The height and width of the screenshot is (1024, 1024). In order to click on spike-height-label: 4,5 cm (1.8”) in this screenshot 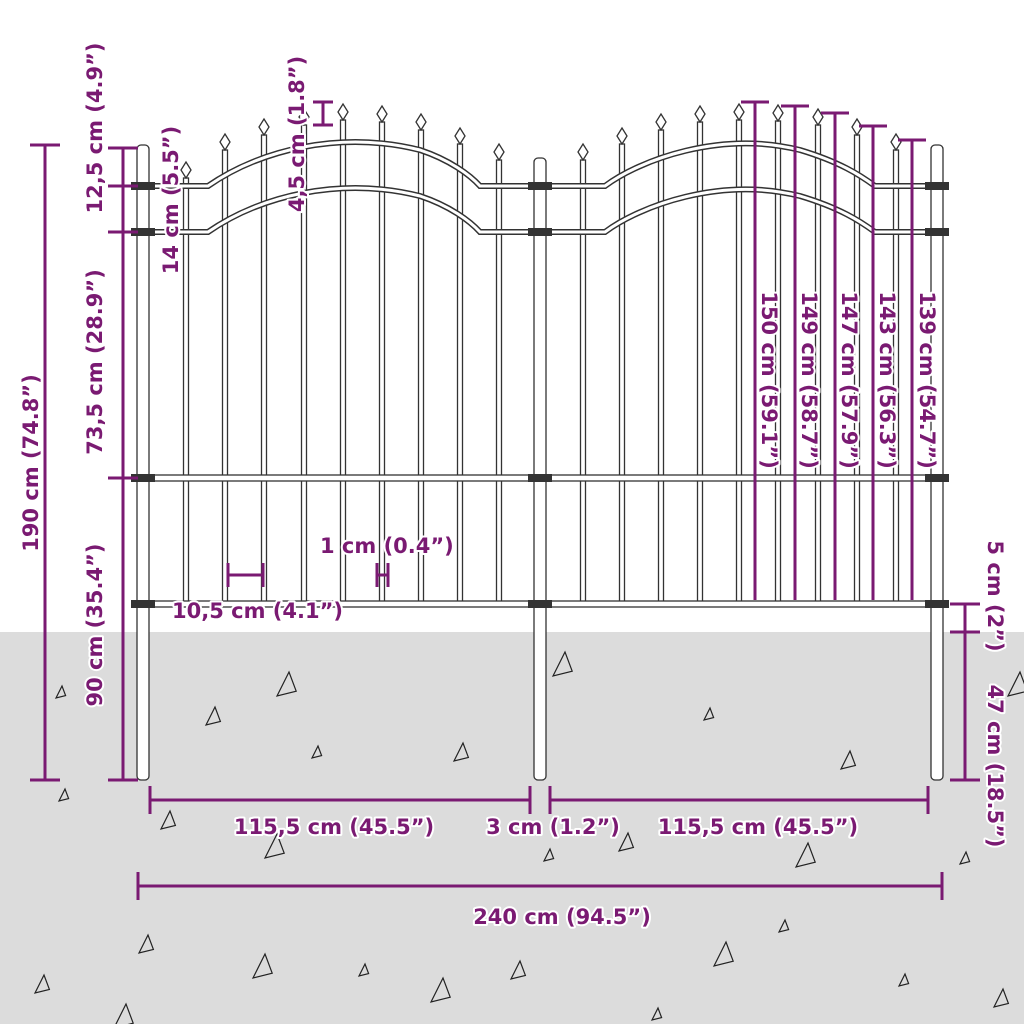, I will do `click(297, 134)`.